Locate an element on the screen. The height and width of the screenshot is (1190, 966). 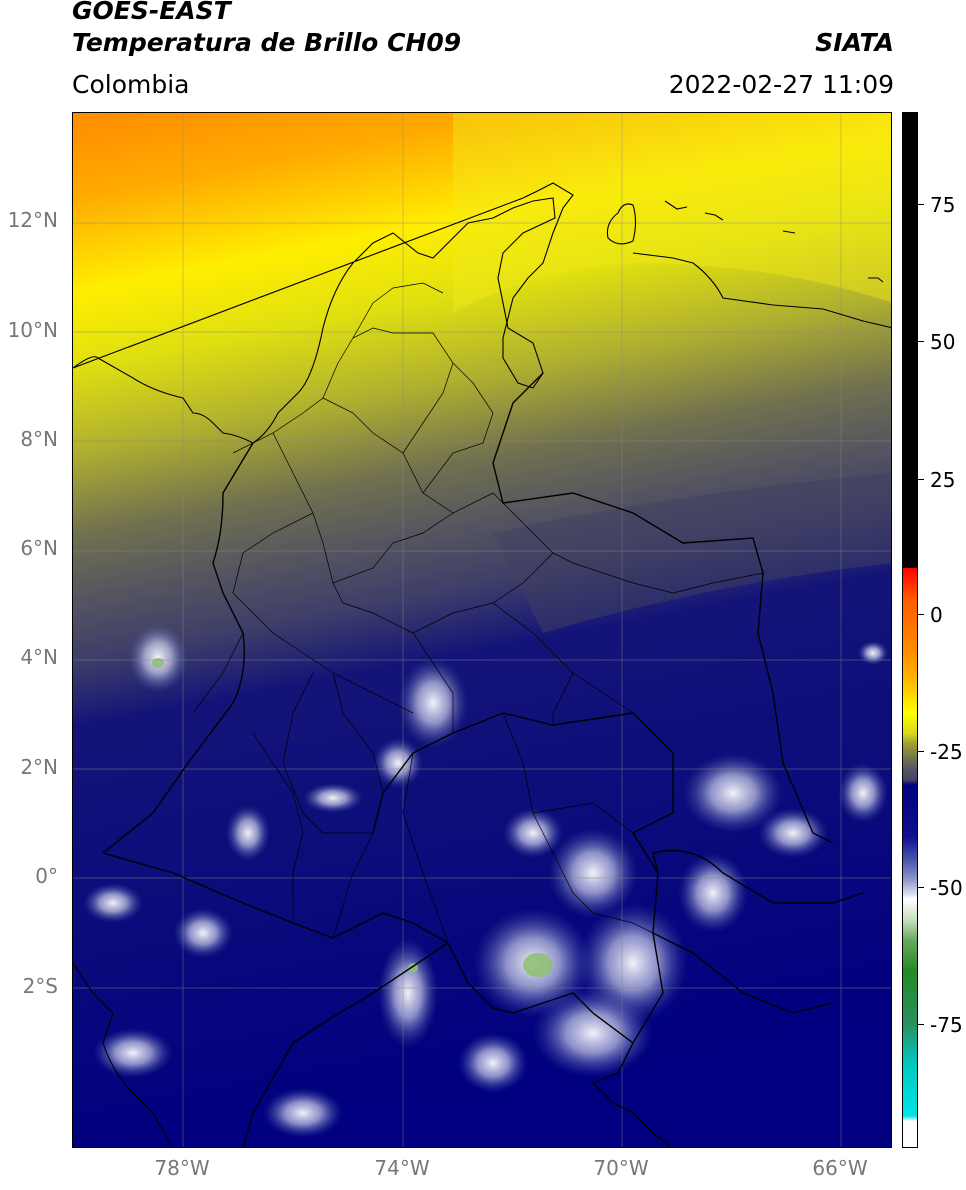
colorbar is located at coordinates (910, 630).